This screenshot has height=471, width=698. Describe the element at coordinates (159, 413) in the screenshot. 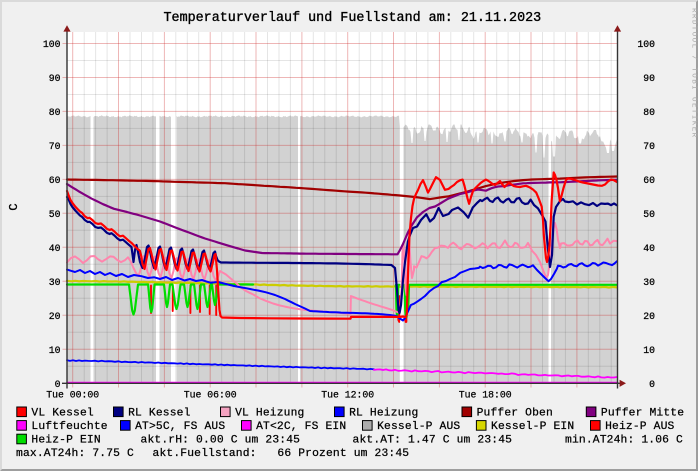

I see `svg-text: RL Kessel` at that location.